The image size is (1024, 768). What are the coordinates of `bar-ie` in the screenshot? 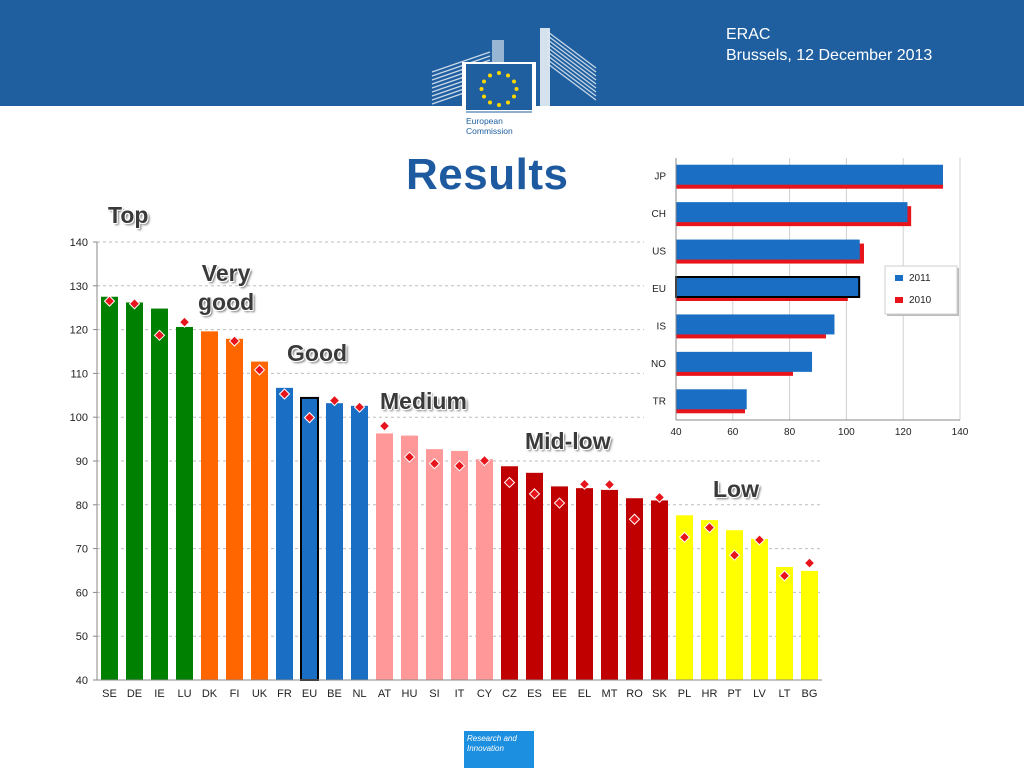 It's located at (159, 494).